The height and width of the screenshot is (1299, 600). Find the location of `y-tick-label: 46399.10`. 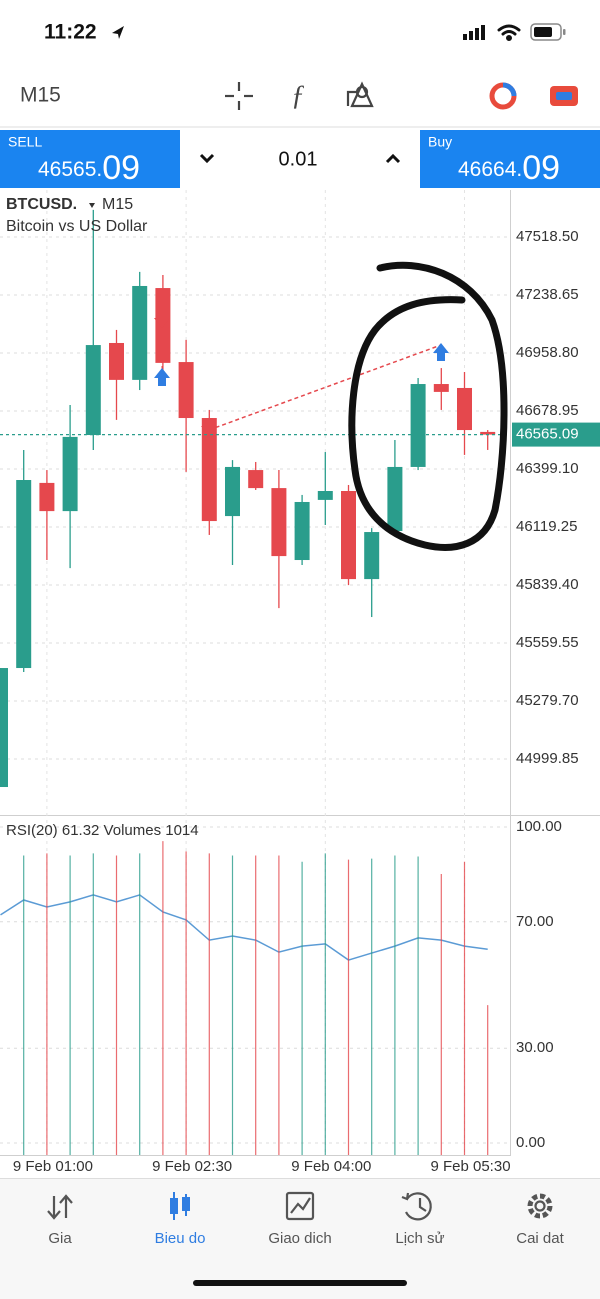

y-tick-label: 46399.10 is located at coordinates (547, 468).